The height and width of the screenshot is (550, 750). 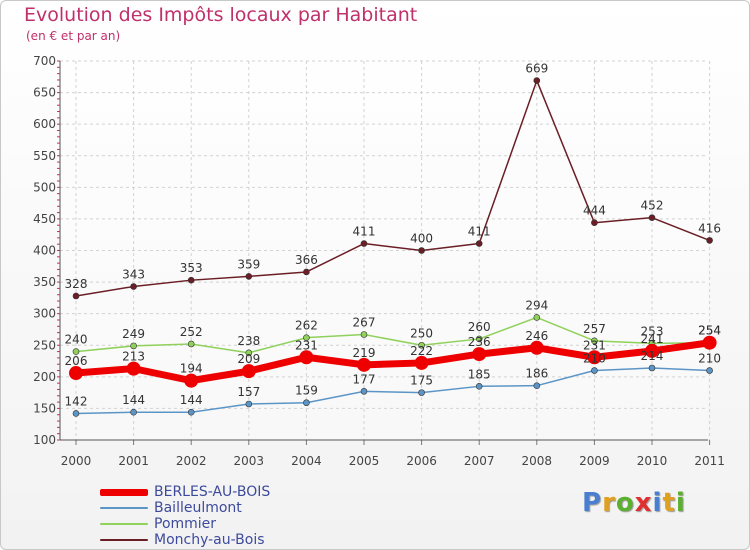 What do you see at coordinates (133, 275) in the screenshot?
I see `data-label-monchy-au-bois: 343` at bounding box center [133, 275].